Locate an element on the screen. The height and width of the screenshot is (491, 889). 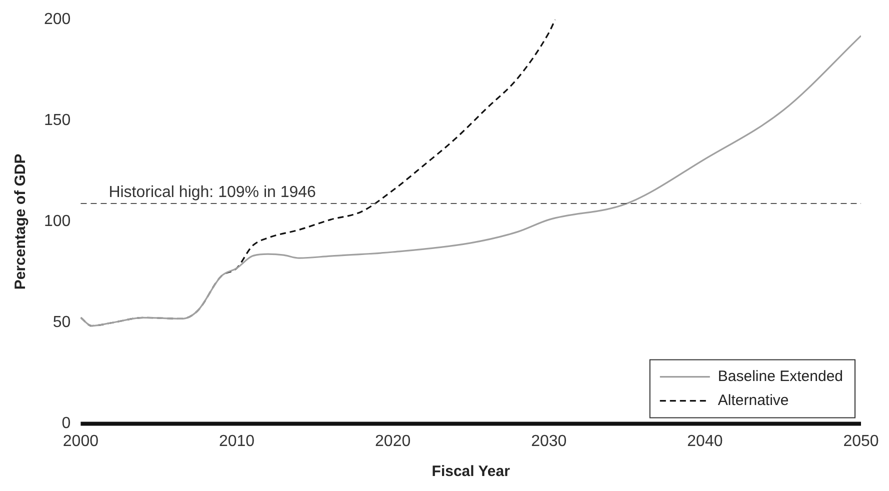
legend-label: Alternative is located at coordinates (753, 400).